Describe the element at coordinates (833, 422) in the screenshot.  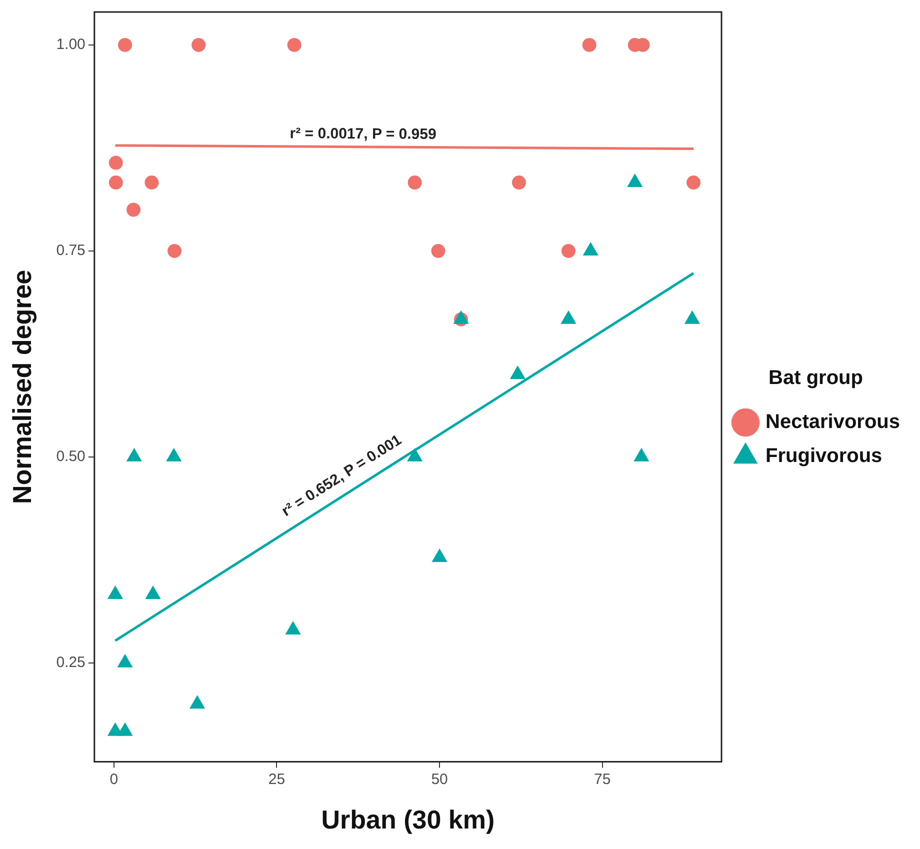
I see `legend-label: Nectarivorous` at that location.